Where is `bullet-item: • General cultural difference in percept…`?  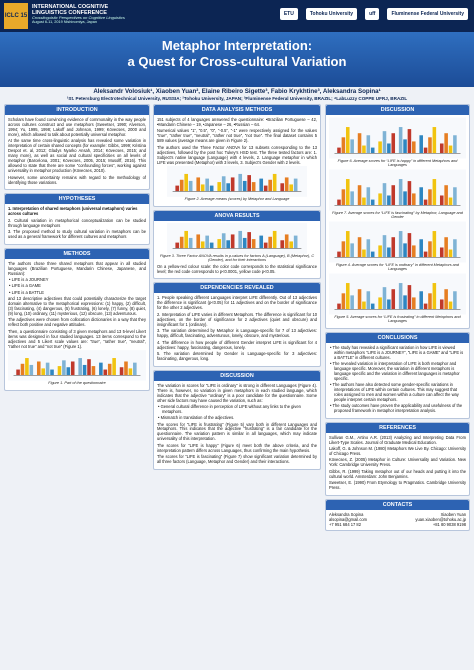 bullet-item: • General cultural difference in percept… is located at coordinates (229, 409).